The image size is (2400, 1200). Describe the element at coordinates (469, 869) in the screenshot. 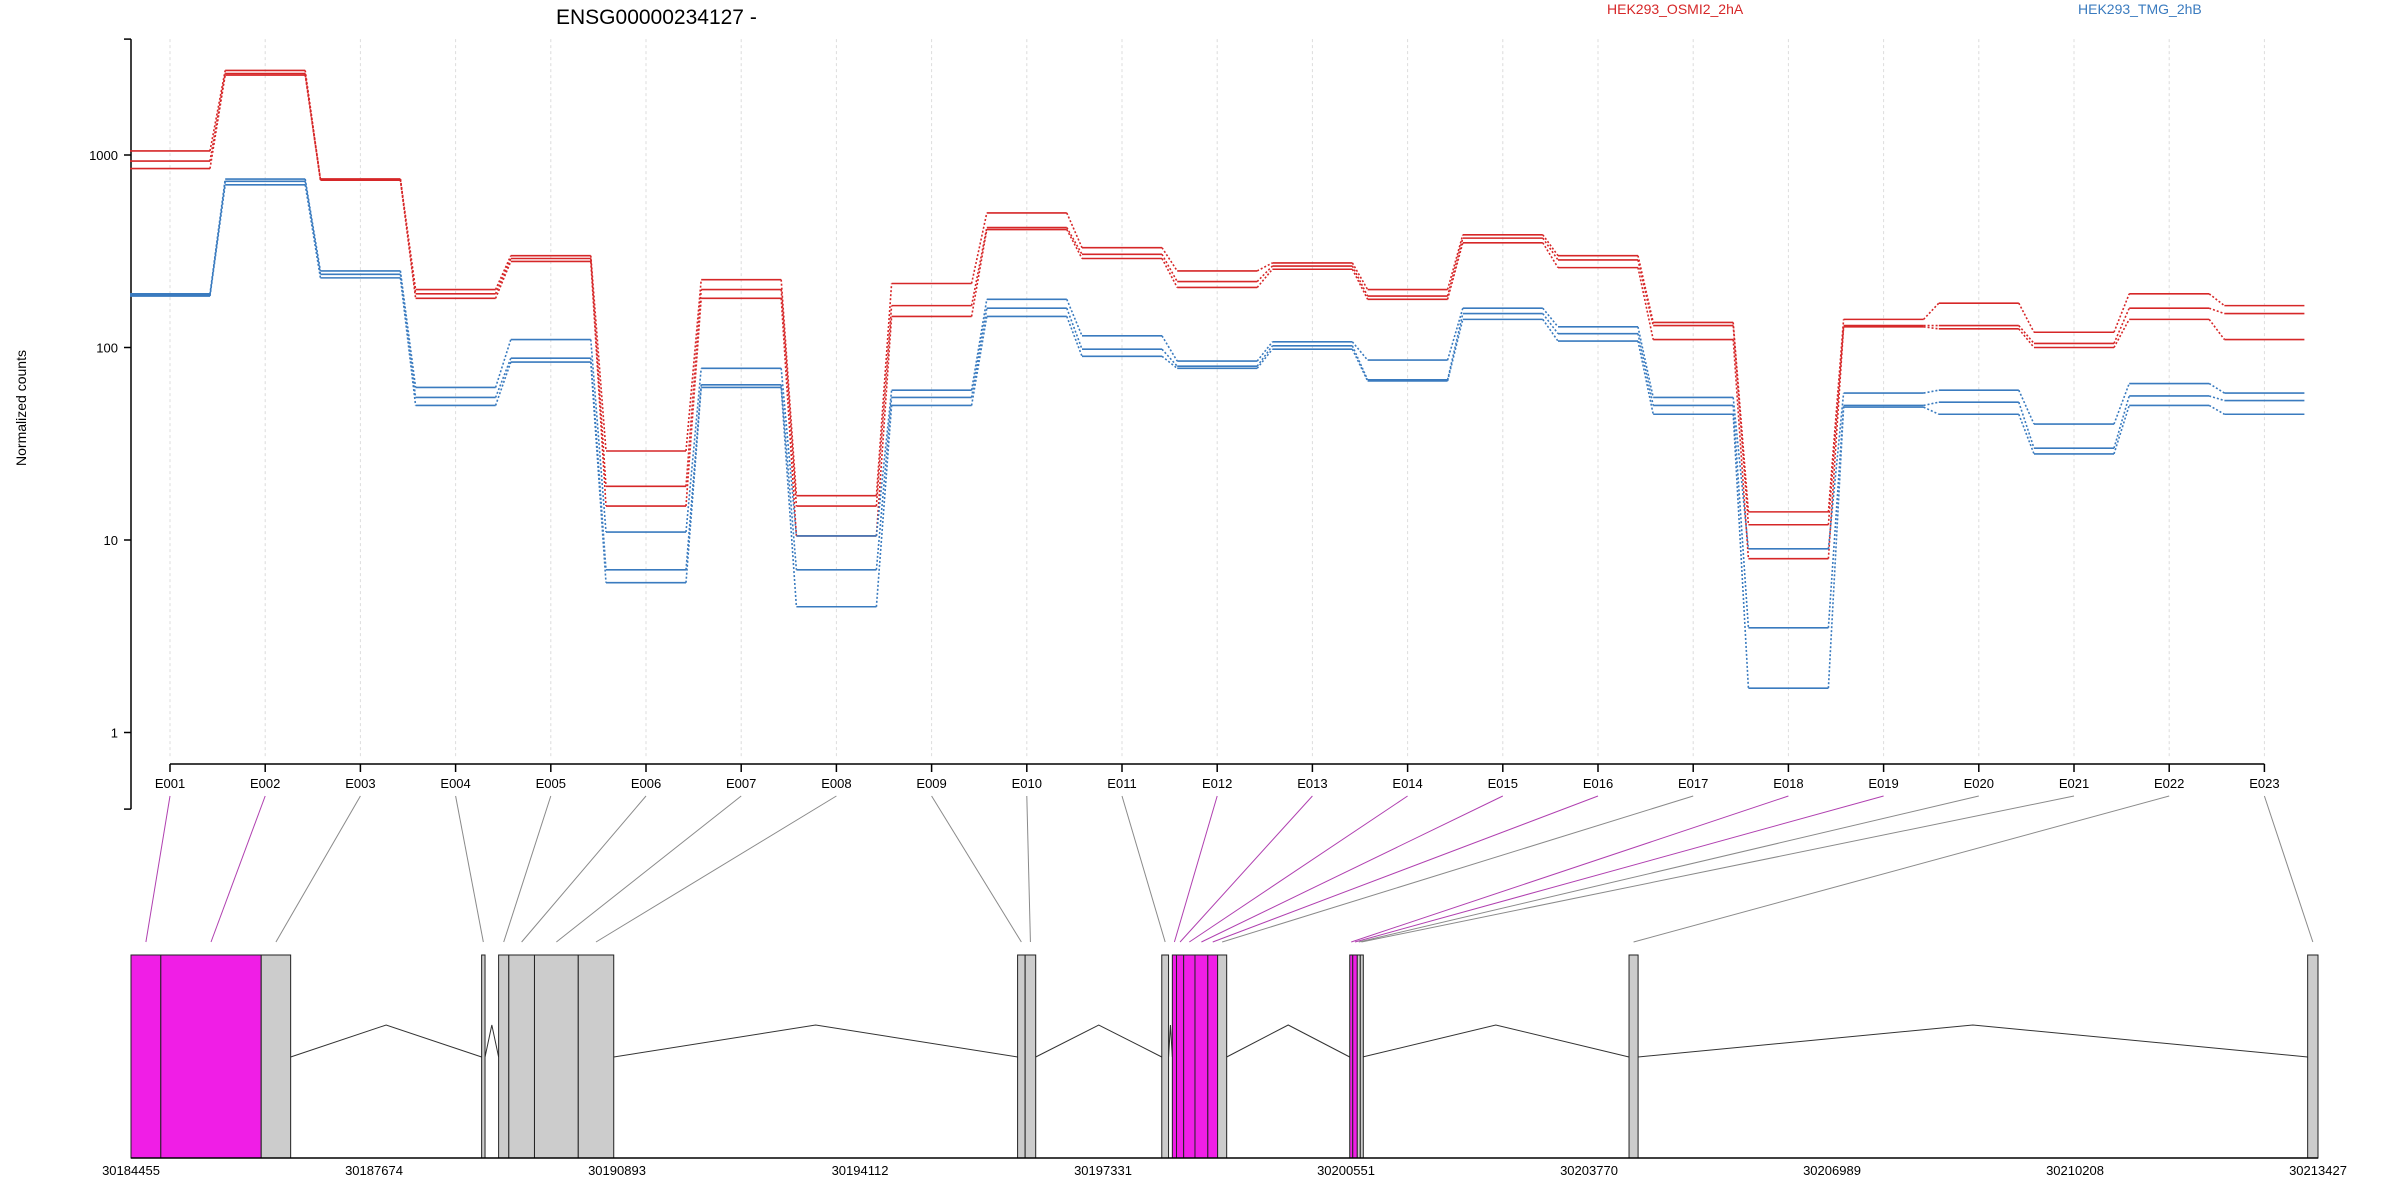

I see `connector-e004` at that location.